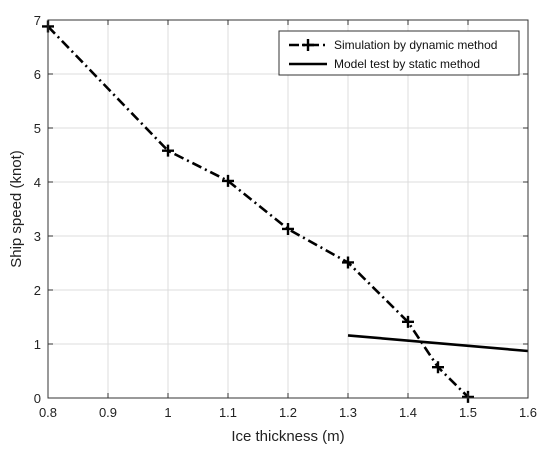 This screenshot has width=550, height=454. What do you see at coordinates (408, 412) in the screenshot?
I see `x-tick-label: 1.4` at bounding box center [408, 412].